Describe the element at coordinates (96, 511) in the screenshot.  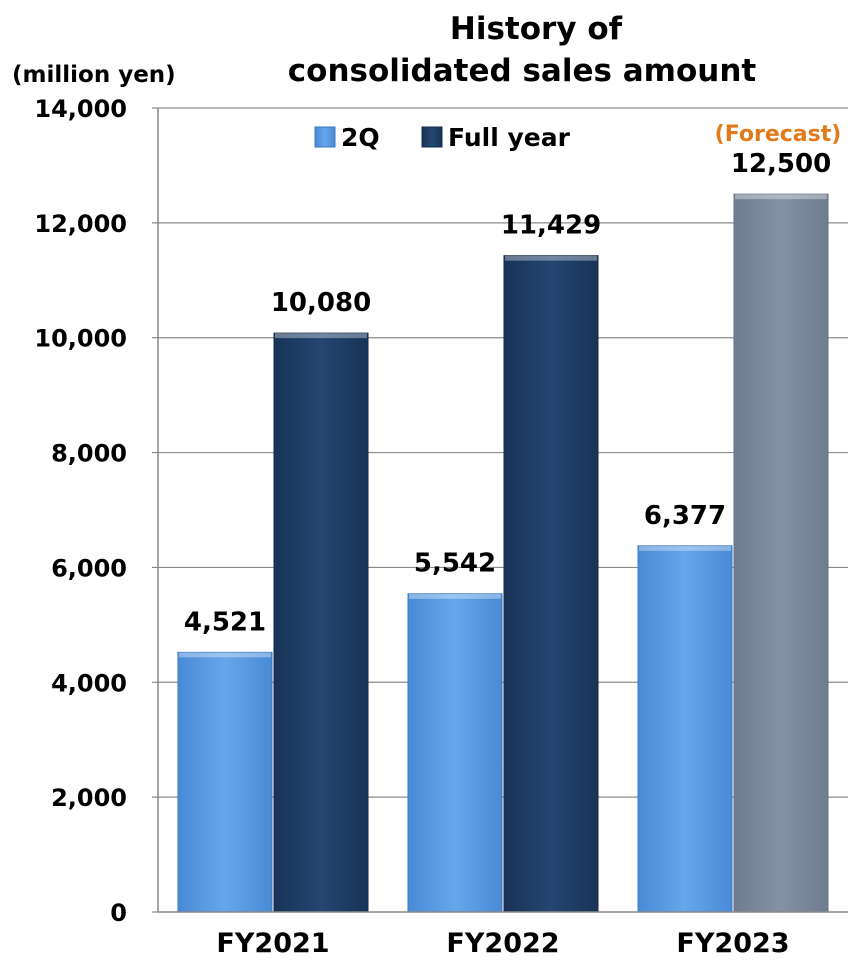
I see `y-axis-ticks: 0 2,000 4,000 6,000 8,000 10,000 12,000 14,000` at that location.